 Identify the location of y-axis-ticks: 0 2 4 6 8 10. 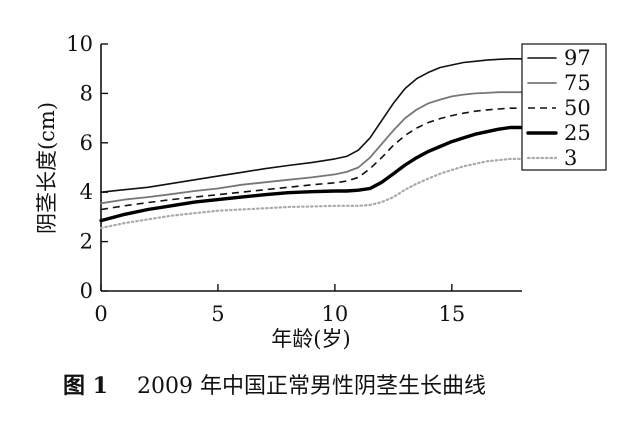
(87, 167).